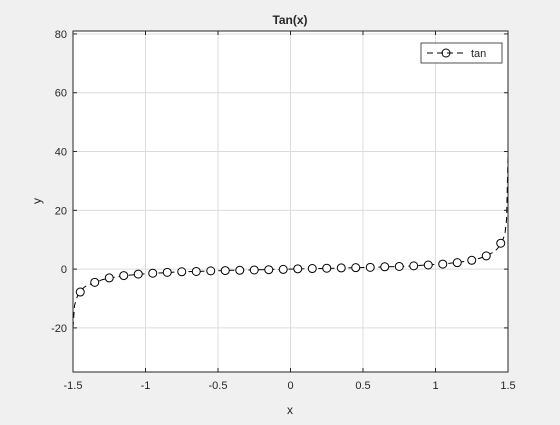 Image resolution: width=560 pixels, height=425 pixels. I want to click on y-tick-label: -20, so click(59, 329).